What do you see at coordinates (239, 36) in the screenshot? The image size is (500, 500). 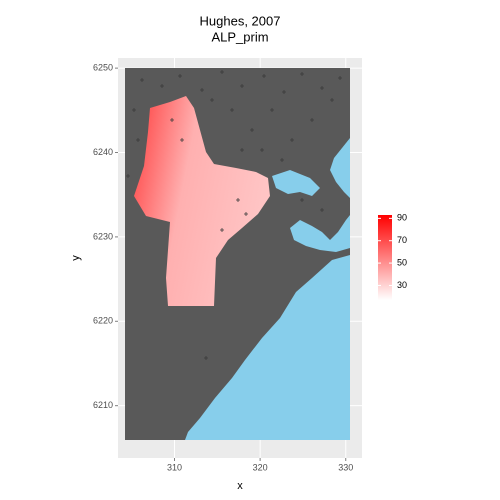 I see `chart-subtitle: ALP_prim` at bounding box center [239, 36].